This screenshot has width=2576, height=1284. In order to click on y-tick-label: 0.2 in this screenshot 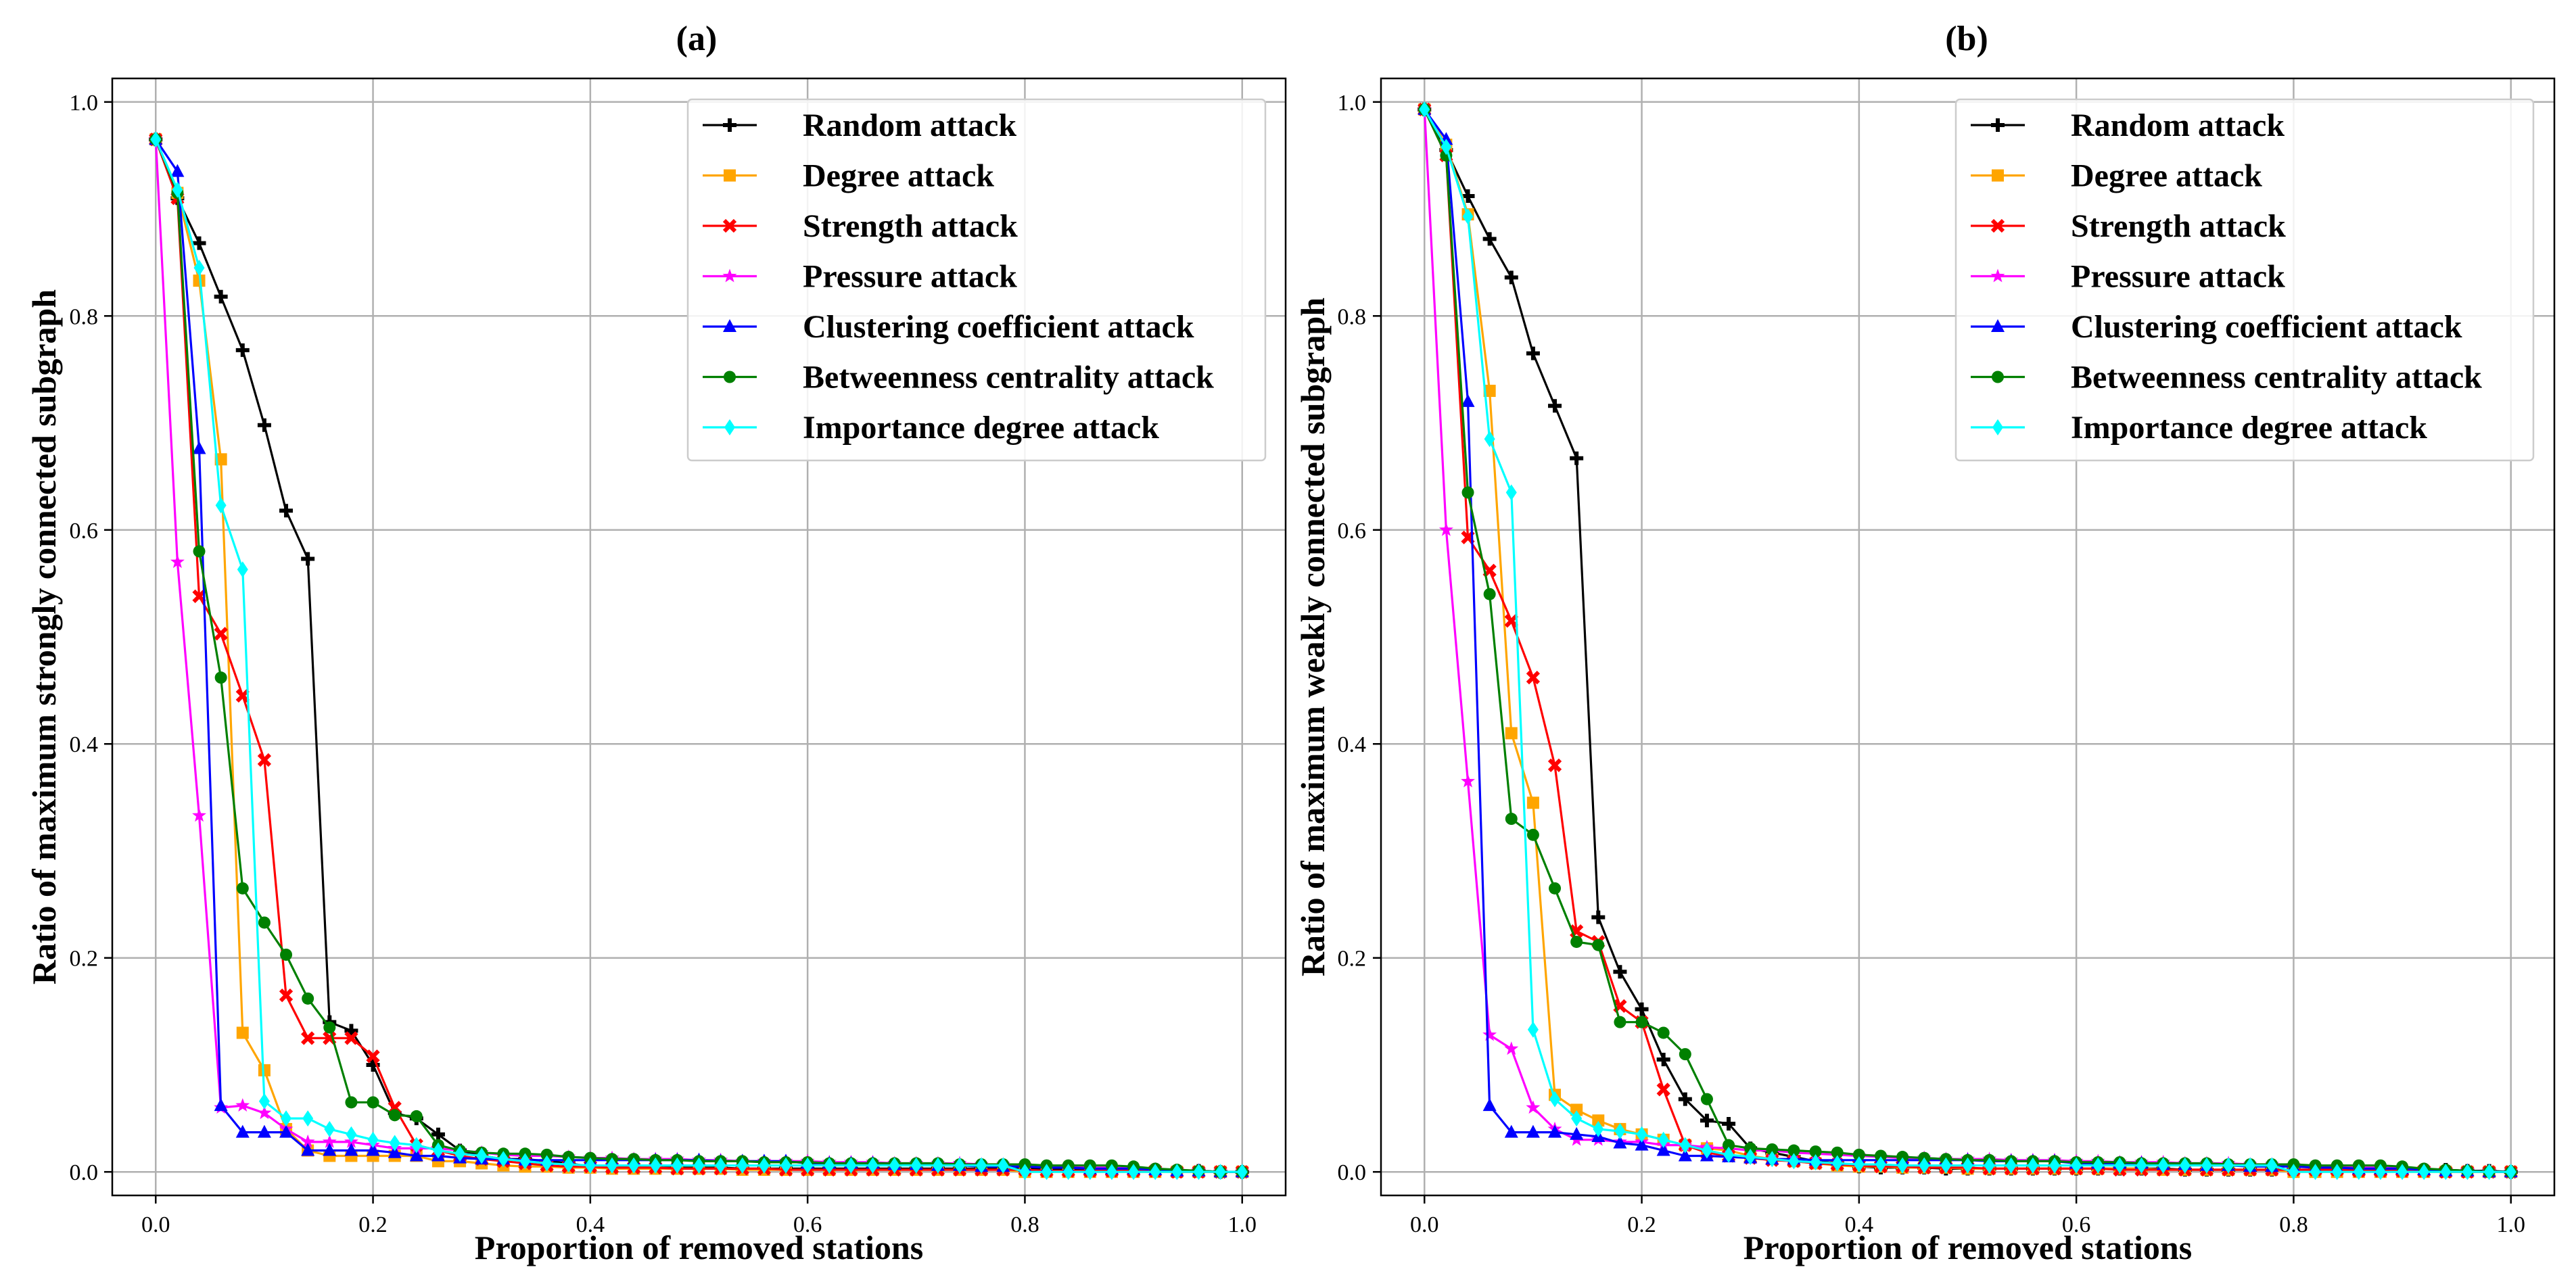, I will do `click(84, 959)`.